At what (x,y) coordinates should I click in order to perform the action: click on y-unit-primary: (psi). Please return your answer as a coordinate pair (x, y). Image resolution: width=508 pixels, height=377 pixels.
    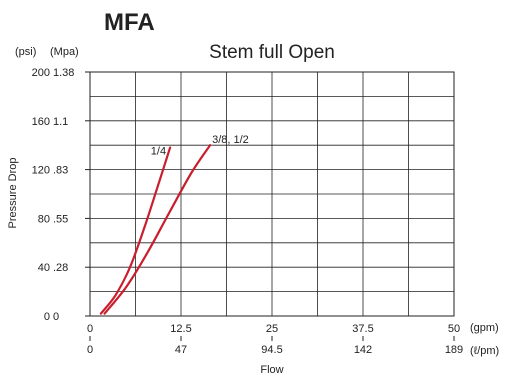
    Looking at the image, I should click on (25, 52).